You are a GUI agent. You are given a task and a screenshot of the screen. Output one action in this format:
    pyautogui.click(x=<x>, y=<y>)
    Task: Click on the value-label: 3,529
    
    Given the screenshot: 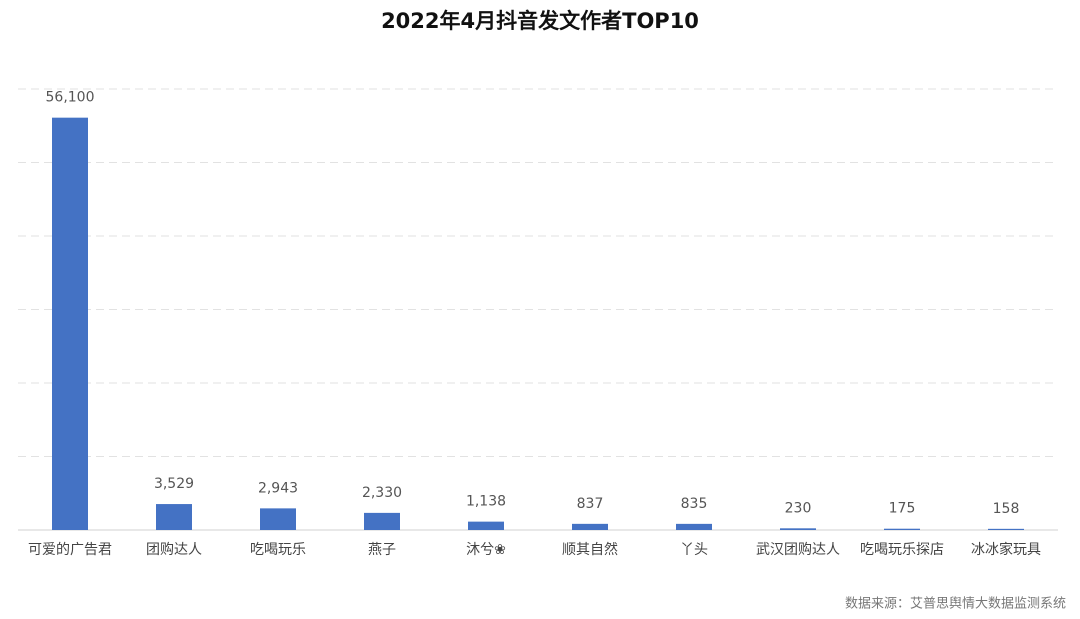 What is the action you would take?
    pyautogui.click(x=174, y=484)
    